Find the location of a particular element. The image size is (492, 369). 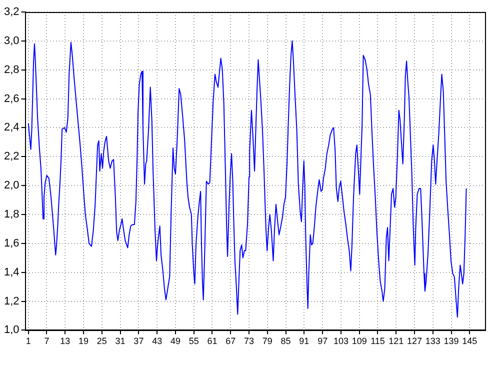

x-tick-label: 127 is located at coordinates (414, 341).